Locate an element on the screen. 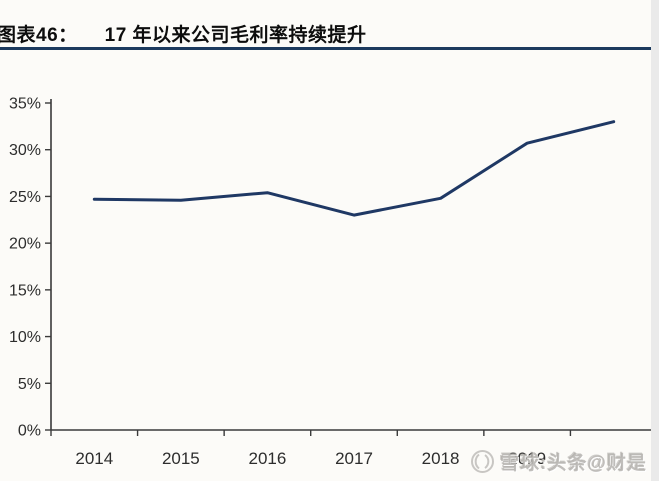 This screenshot has width=659, height=481. figure-title: 17 年以来公司毛利率持续提升 is located at coordinates (235, 35).